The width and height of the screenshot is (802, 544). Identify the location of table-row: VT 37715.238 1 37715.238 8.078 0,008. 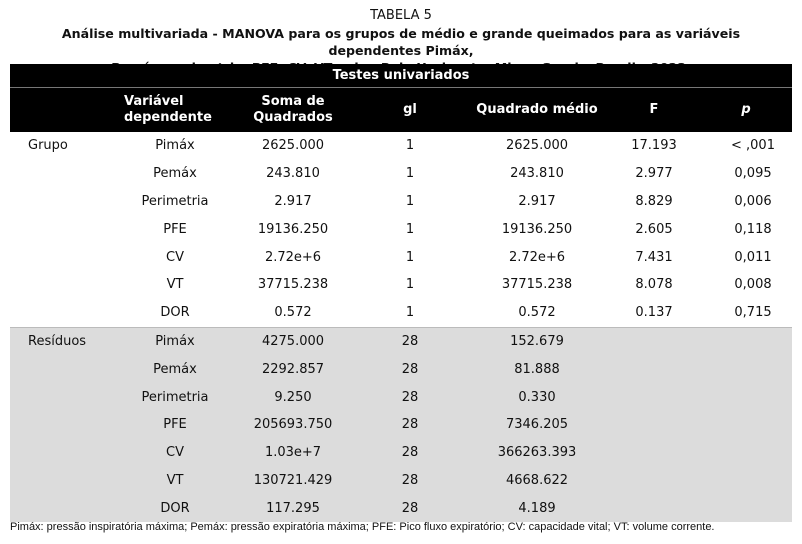
(401, 285).